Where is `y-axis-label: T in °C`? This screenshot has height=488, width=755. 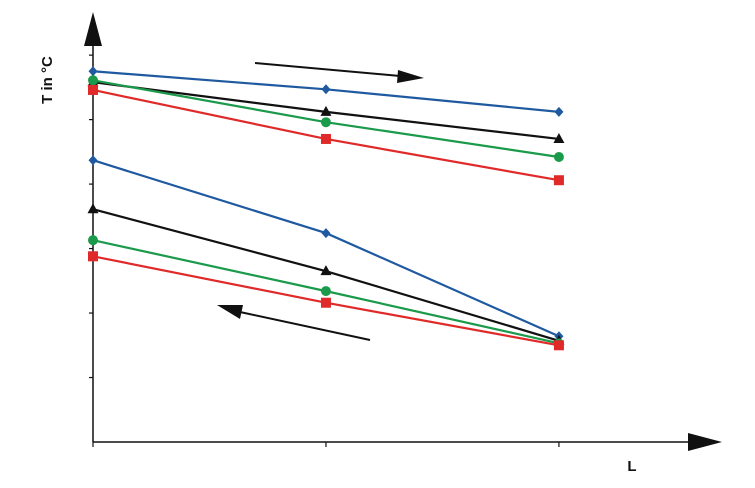 y-axis-label: T in °C is located at coordinates (47, 80).